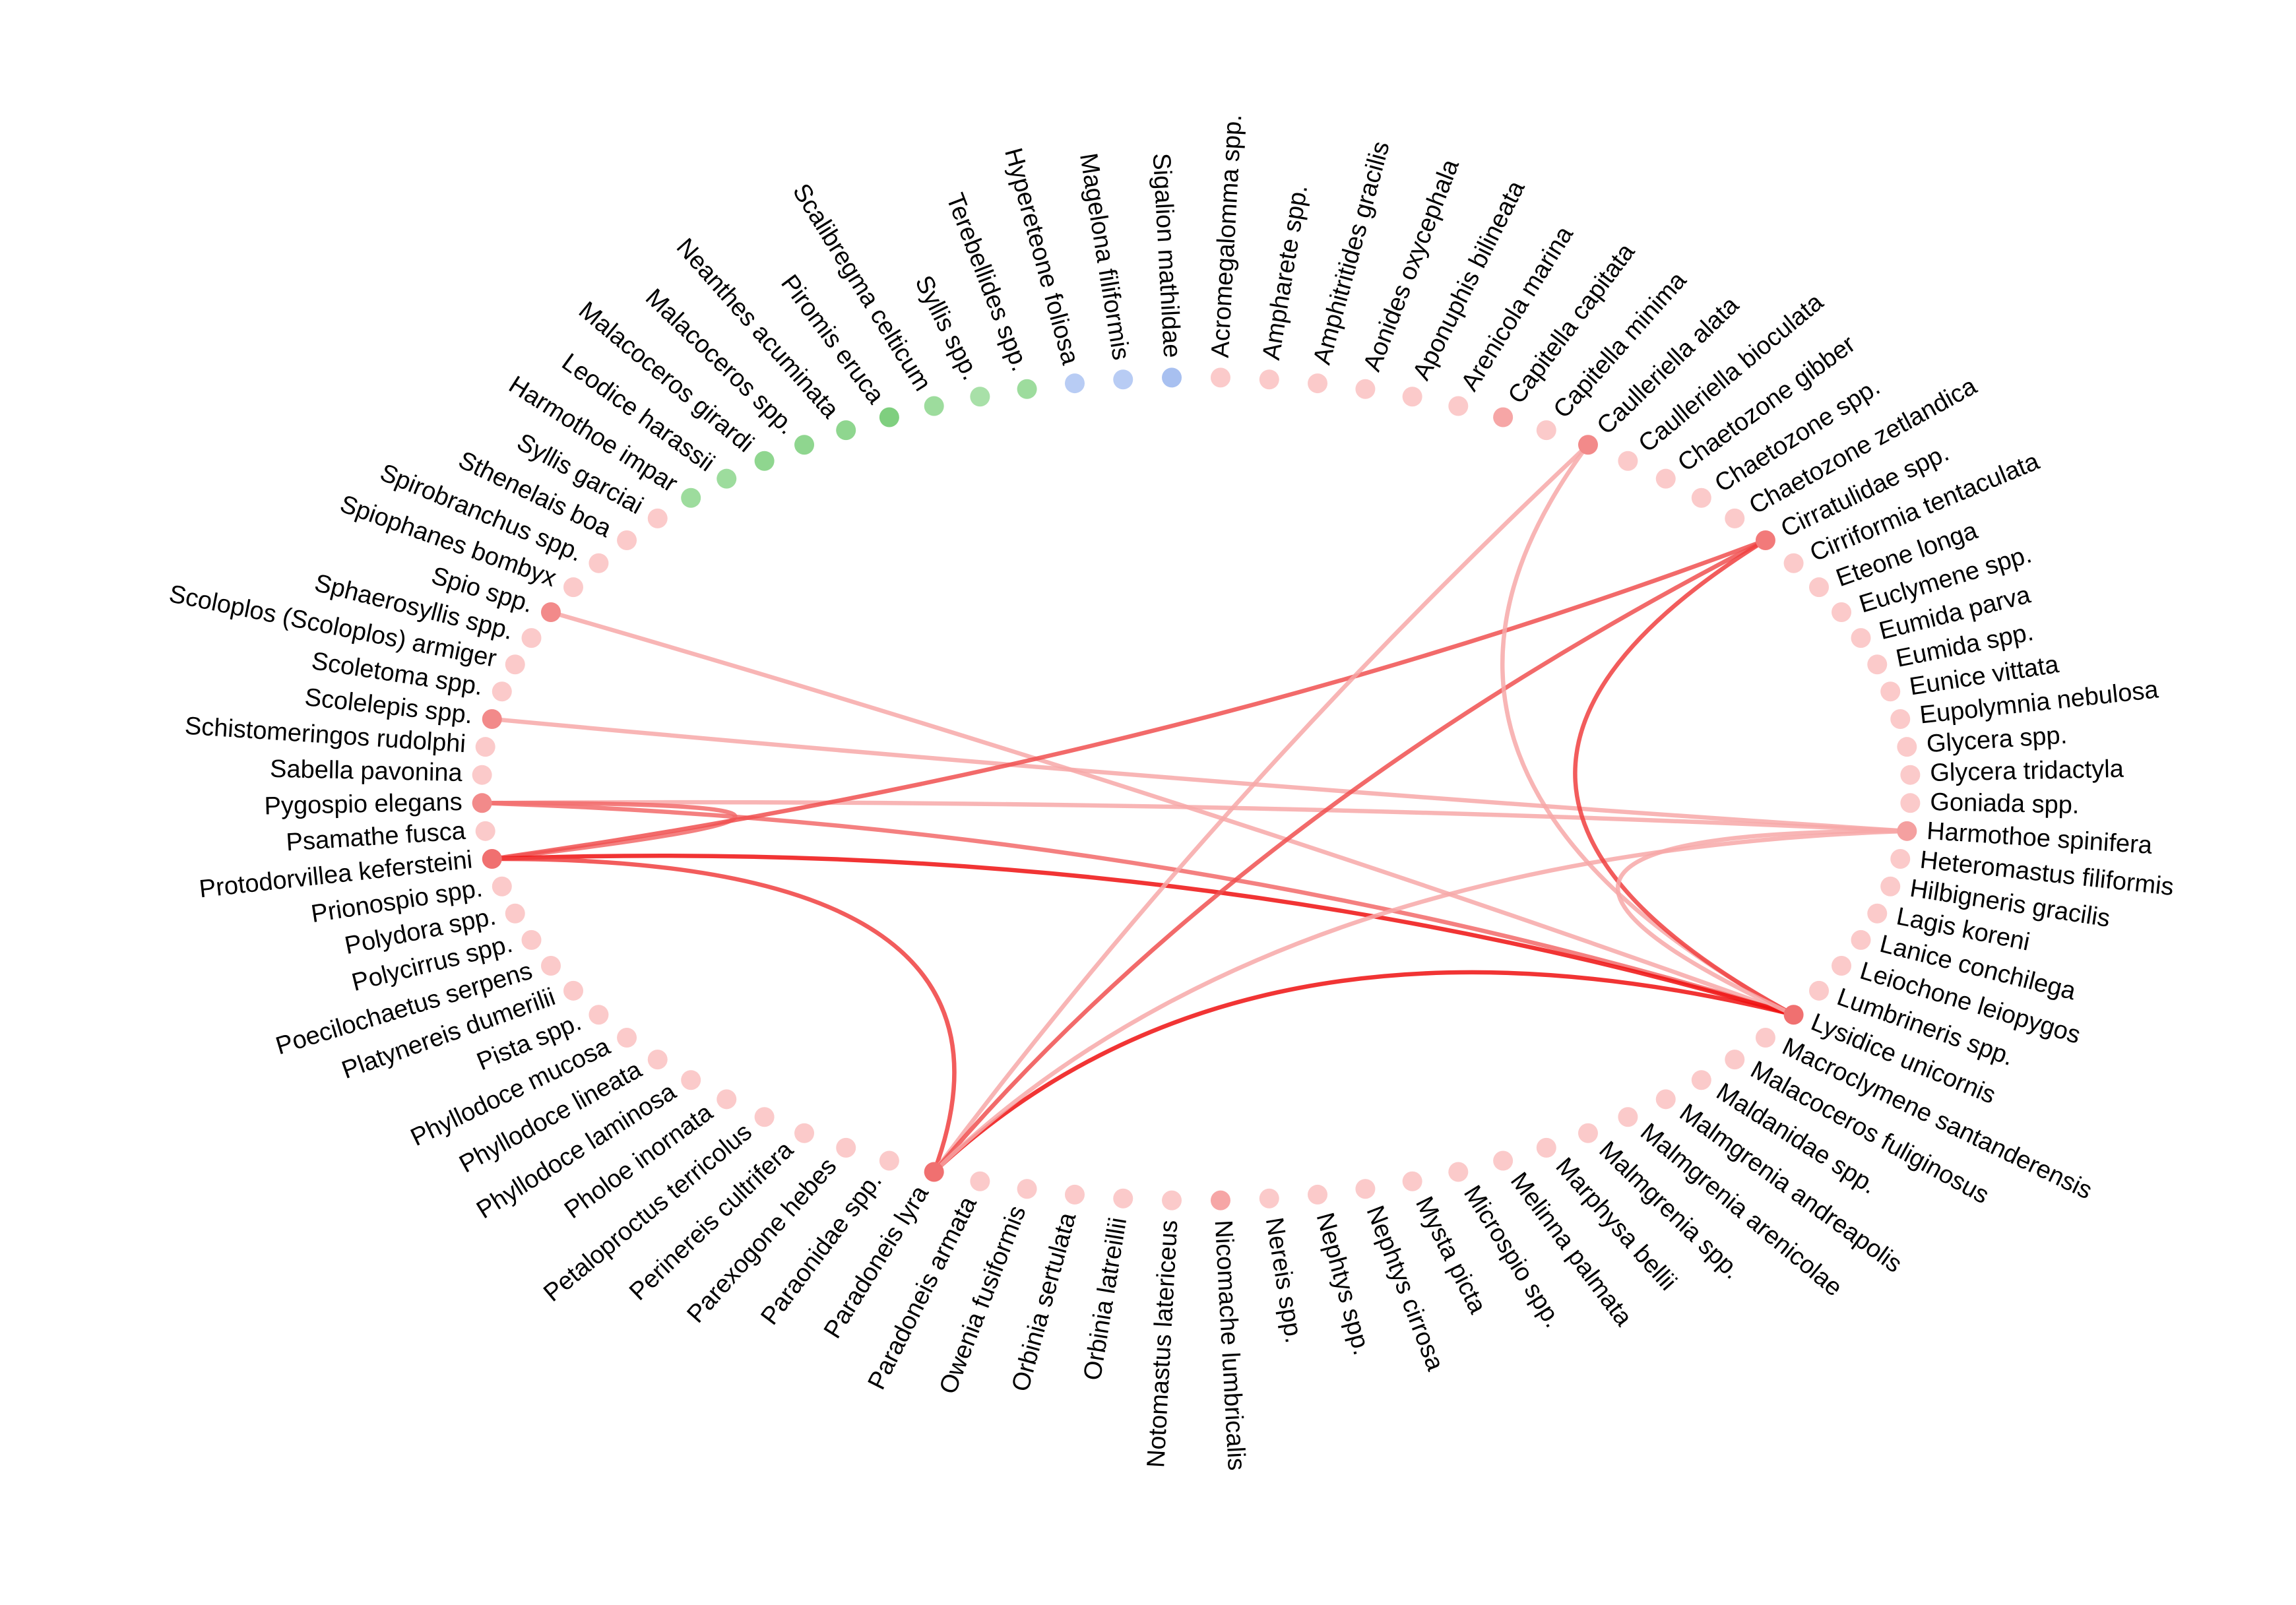 This screenshot has width=2296, height=1605. What do you see at coordinates (1997, 739) in the screenshot?
I see `node-label: Glycera spp.` at bounding box center [1997, 739].